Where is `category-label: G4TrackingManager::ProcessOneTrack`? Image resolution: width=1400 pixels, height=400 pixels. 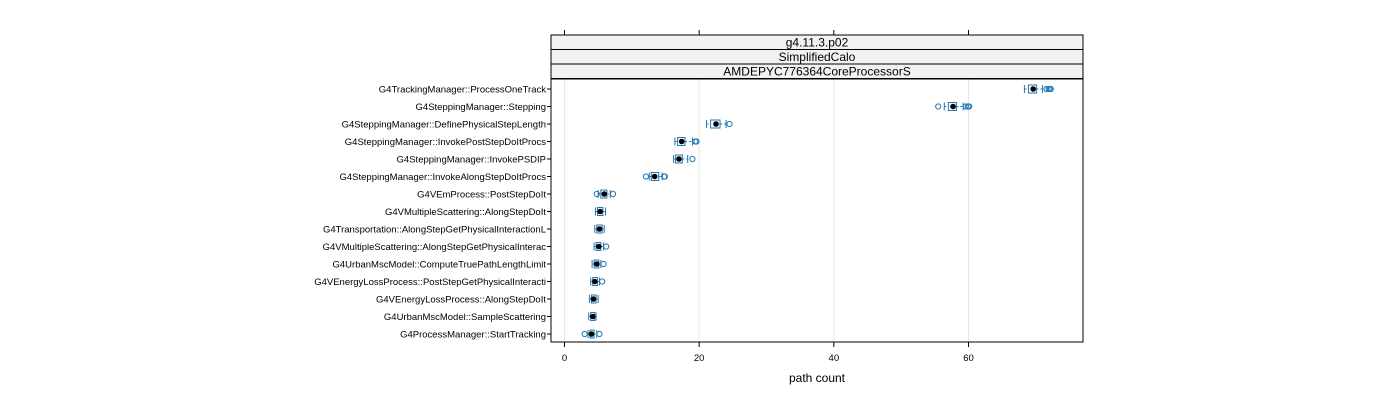
category-label: G4TrackingManager::ProcessOneTrack is located at coordinates (462, 90).